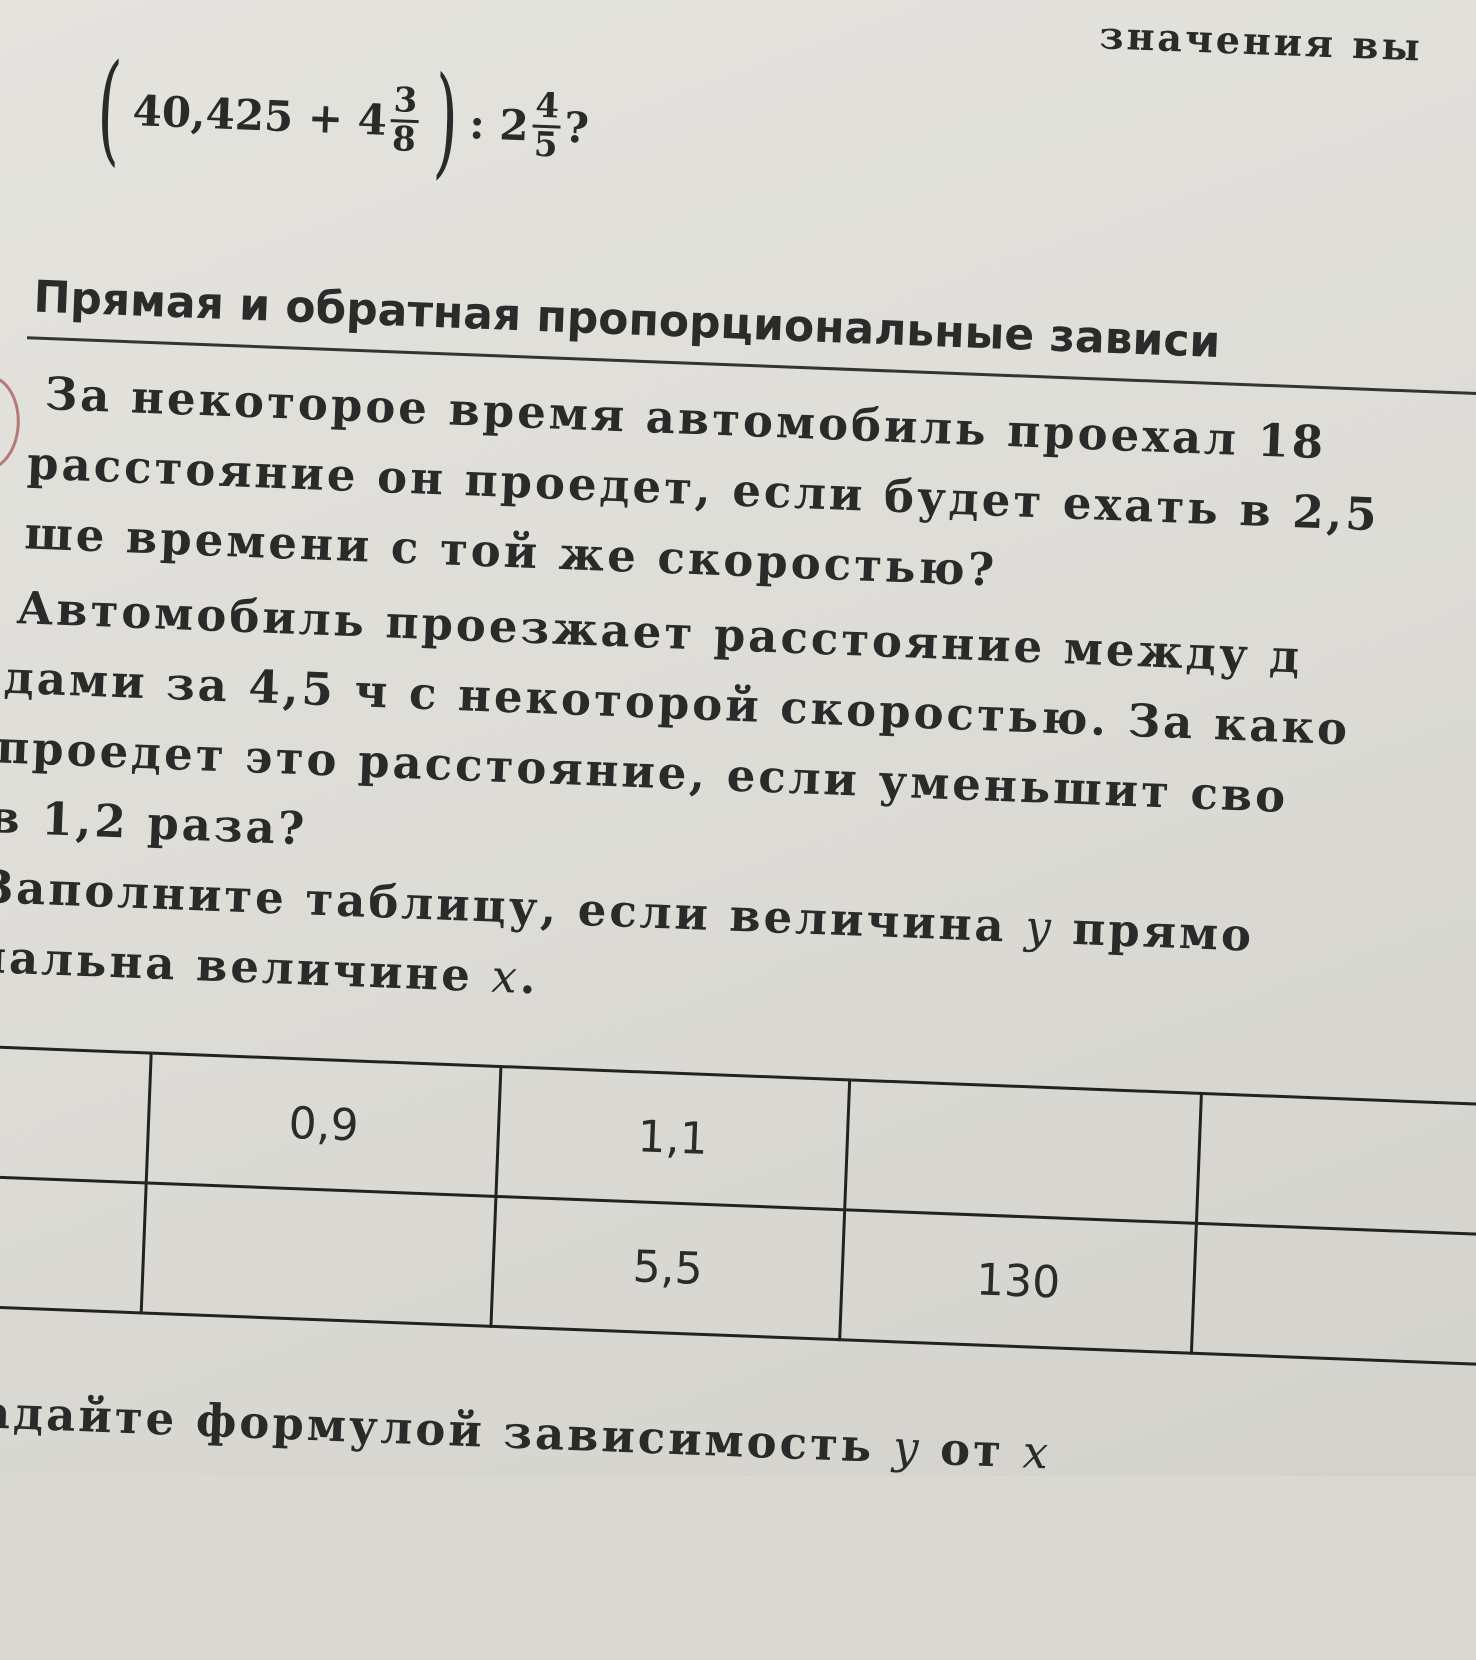 The height and width of the screenshot is (1660, 1476). What do you see at coordinates (154, 823) in the screenshot?
I see `problem-2-line: в 1,2 раза?` at bounding box center [154, 823].